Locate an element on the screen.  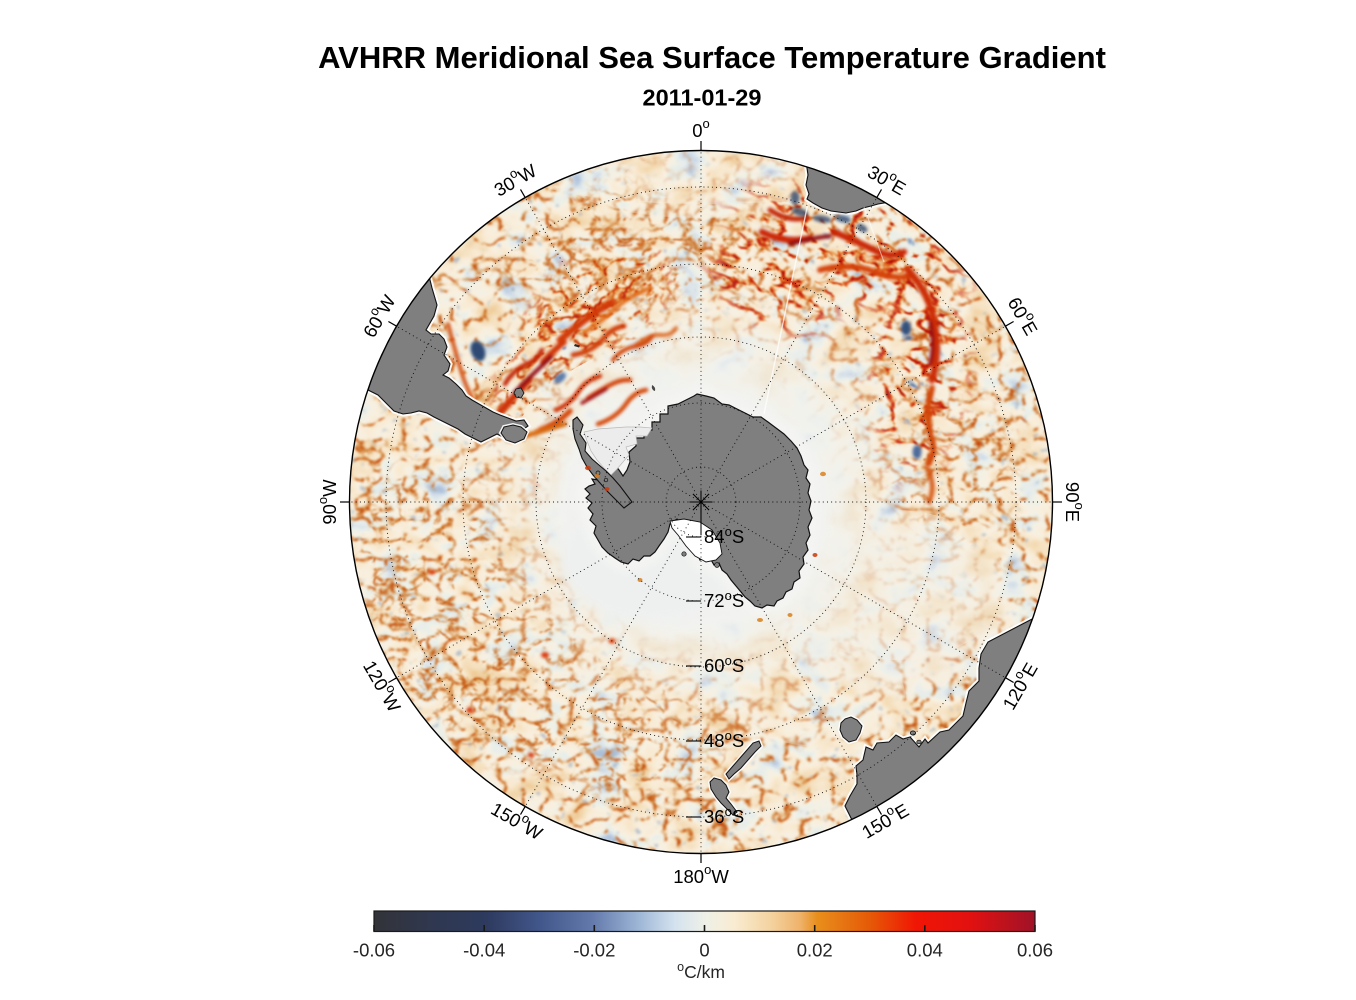
svg-text: 84oS is located at coordinates (724, 536).